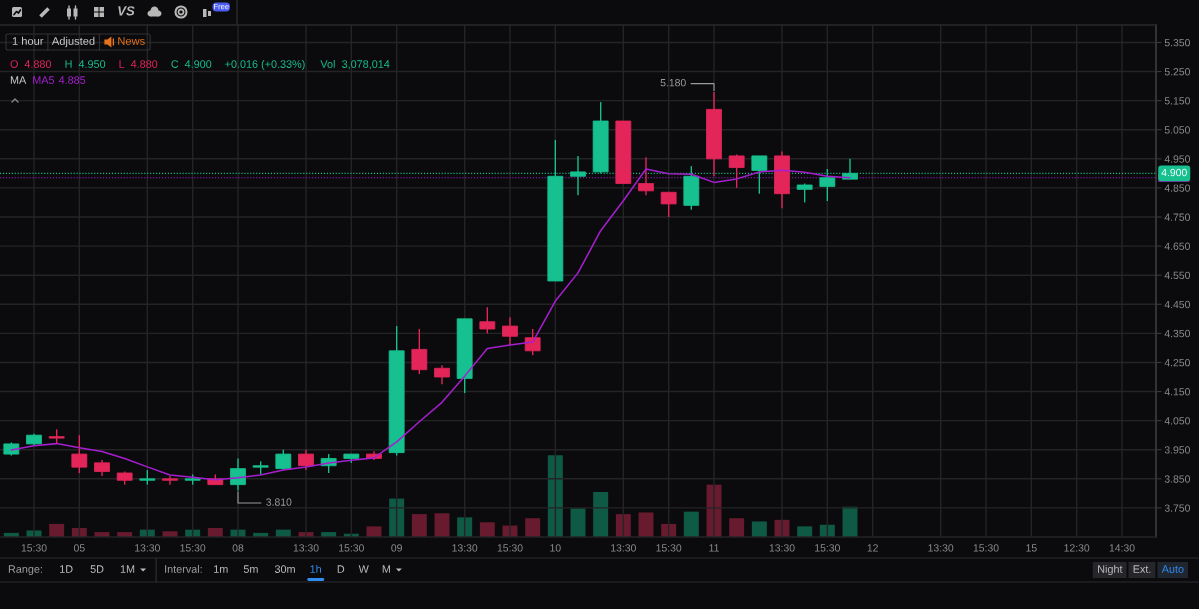 This screenshot has height=609, width=1199. What do you see at coordinates (72, 80) in the screenshot?
I see `annotation: 4.885` at bounding box center [72, 80].